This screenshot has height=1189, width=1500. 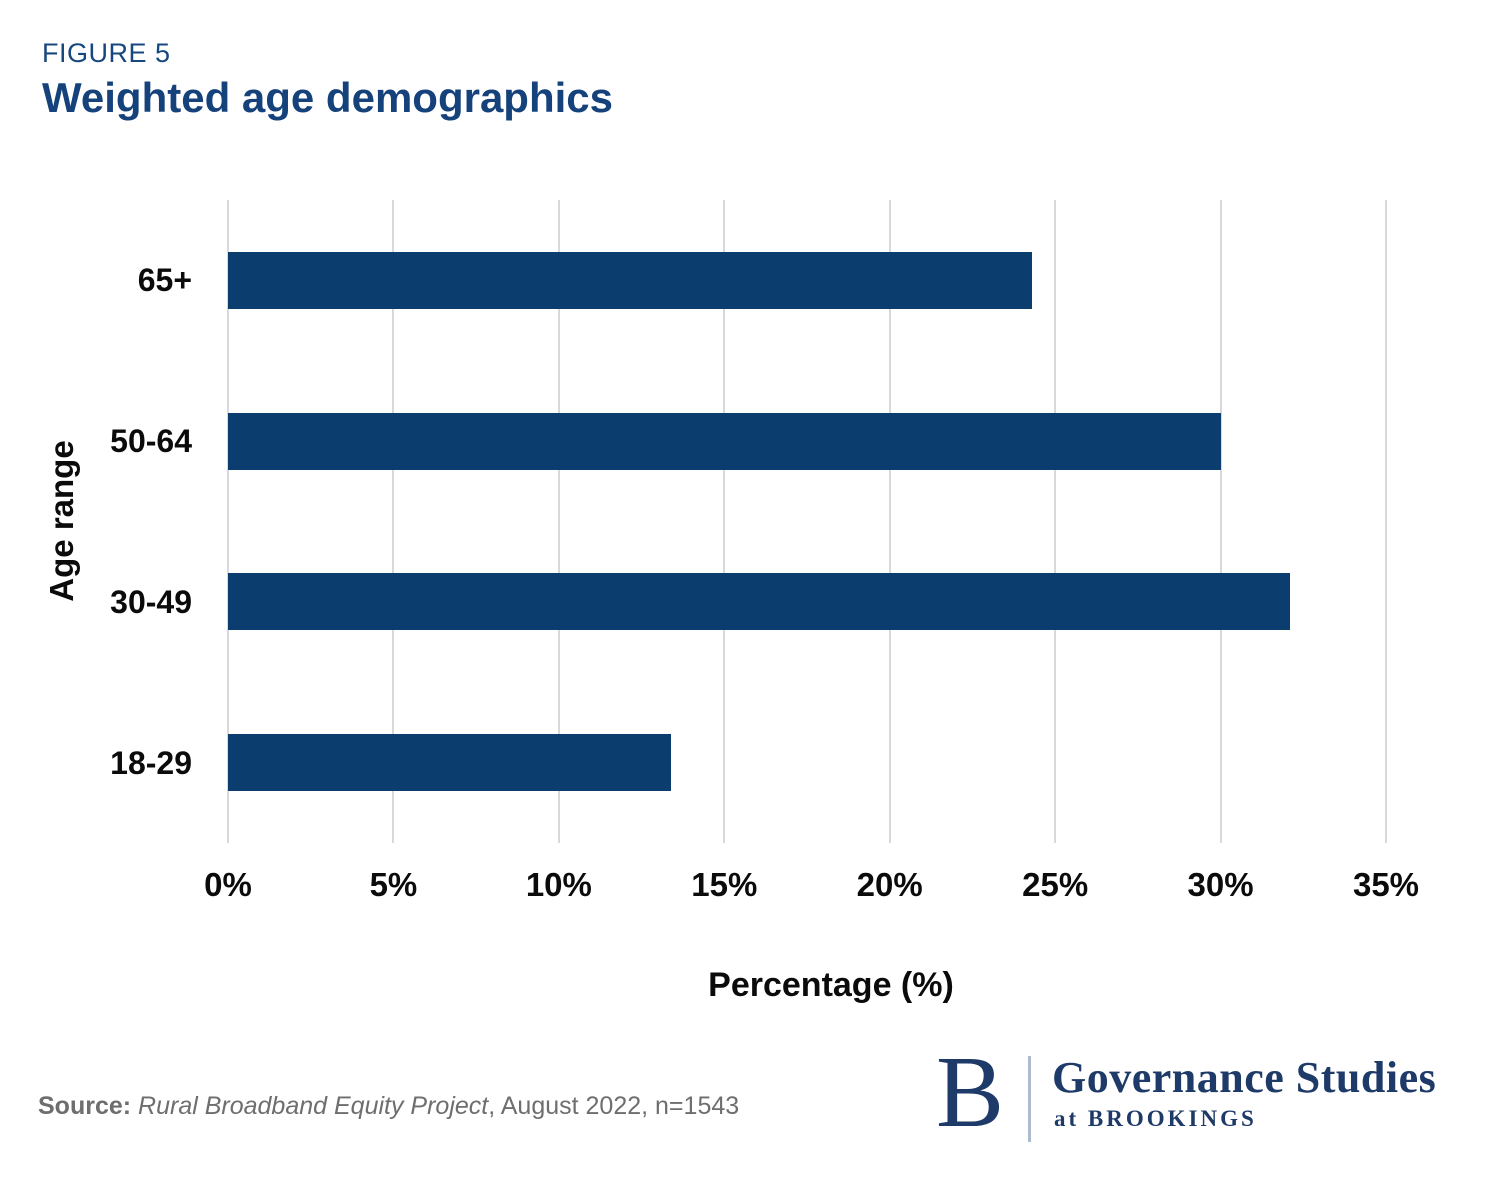 What do you see at coordinates (558, 884) in the screenshot?
I see `x-tick-10: 10%` at bounding box center [558, 884].